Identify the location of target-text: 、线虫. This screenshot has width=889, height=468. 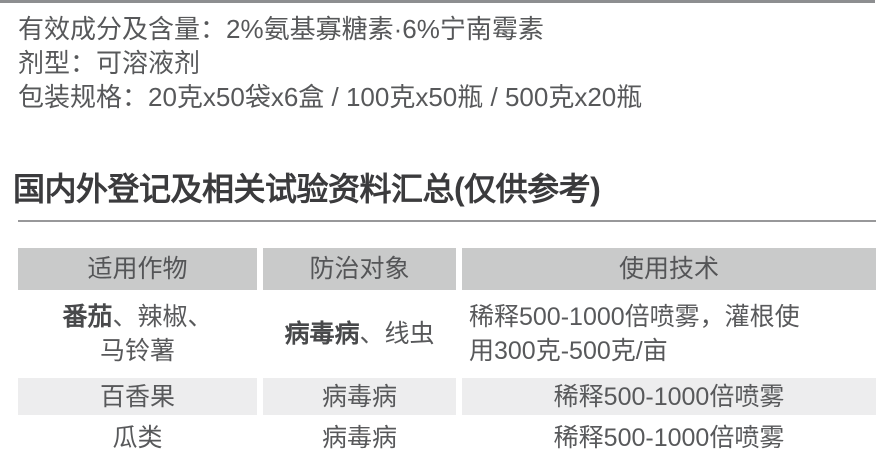
(397, 334).